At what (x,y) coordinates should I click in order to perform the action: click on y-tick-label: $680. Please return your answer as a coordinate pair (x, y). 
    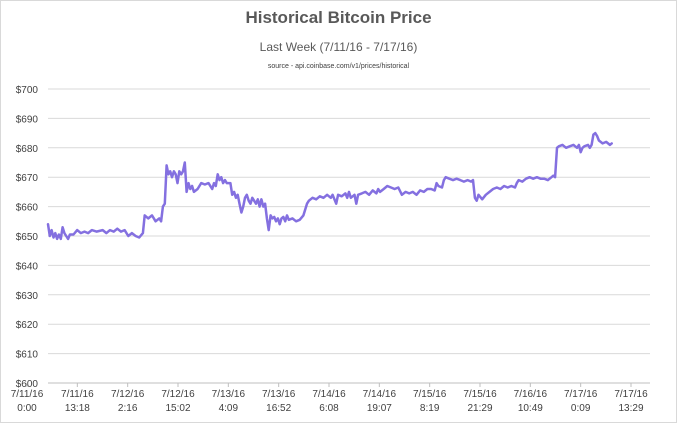
    Looking at the image, I should click on (27, 149).